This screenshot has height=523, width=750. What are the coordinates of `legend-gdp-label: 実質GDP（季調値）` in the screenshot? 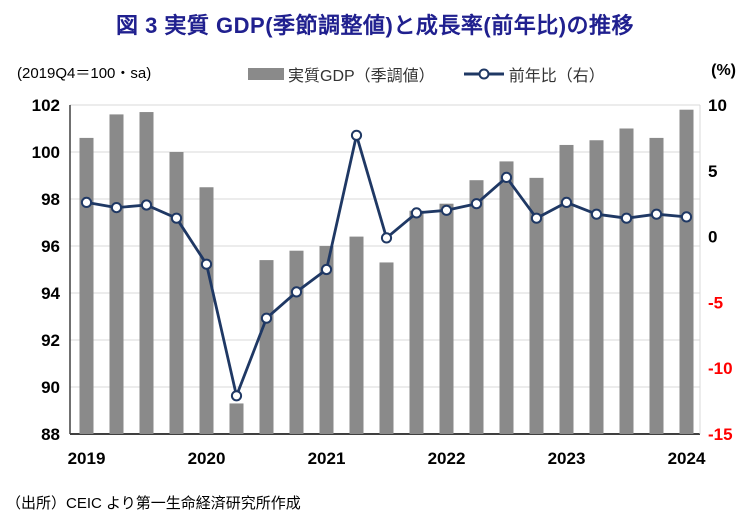 It's located at (361, 76).